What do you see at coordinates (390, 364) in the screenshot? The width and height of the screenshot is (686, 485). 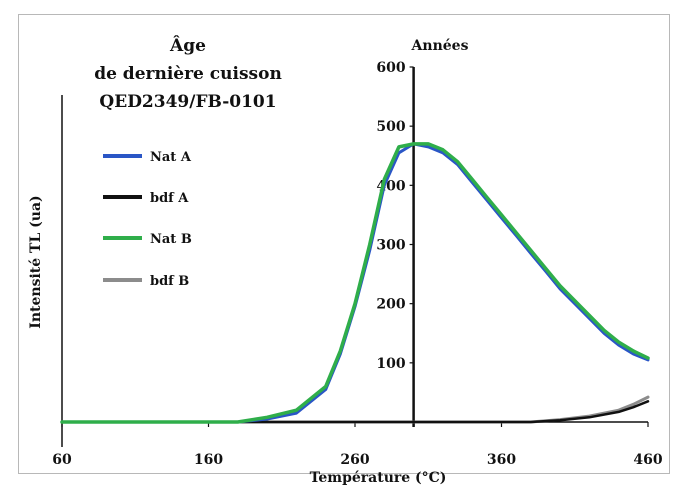 I see `y-tick-label: 100` at bounding box center [390, 364].